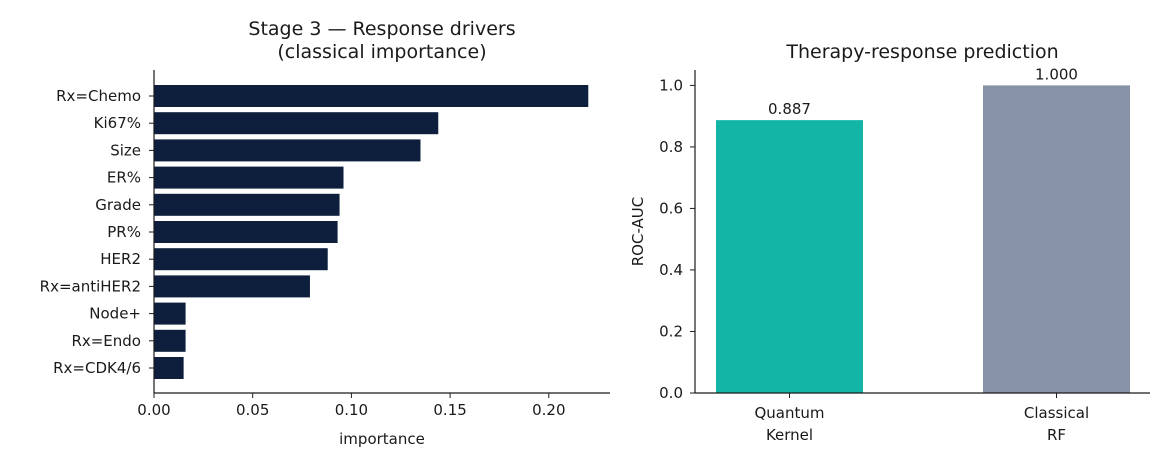 The height and width of the screenshot is (468, 1170). Describe the element at coordinates (789, 109) in the screenshot. I see `data-label: 0.887` at that location.